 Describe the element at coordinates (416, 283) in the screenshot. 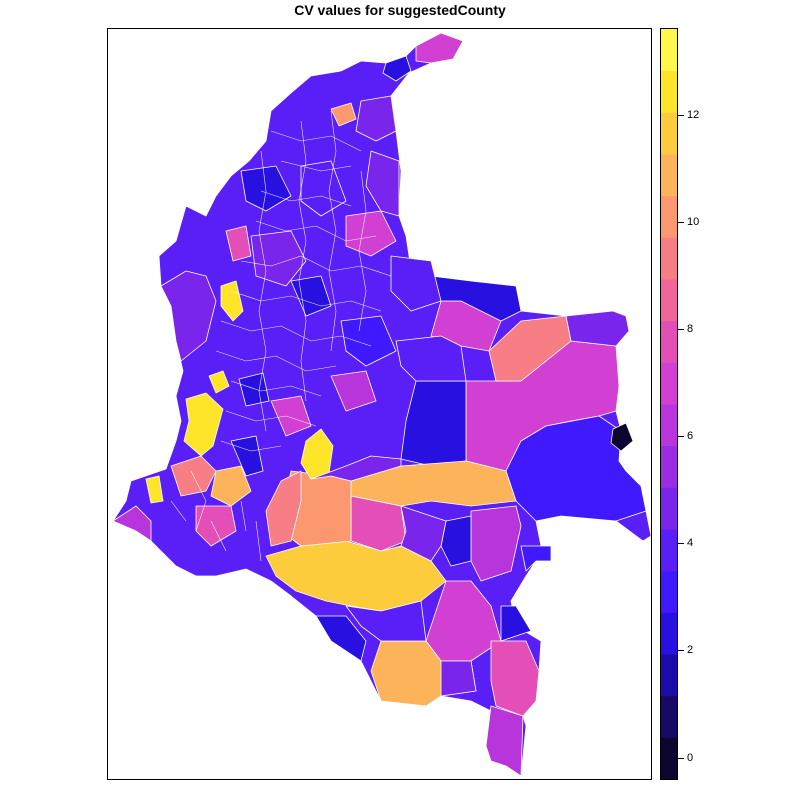

I see `region-boyaca-purple` at that location.